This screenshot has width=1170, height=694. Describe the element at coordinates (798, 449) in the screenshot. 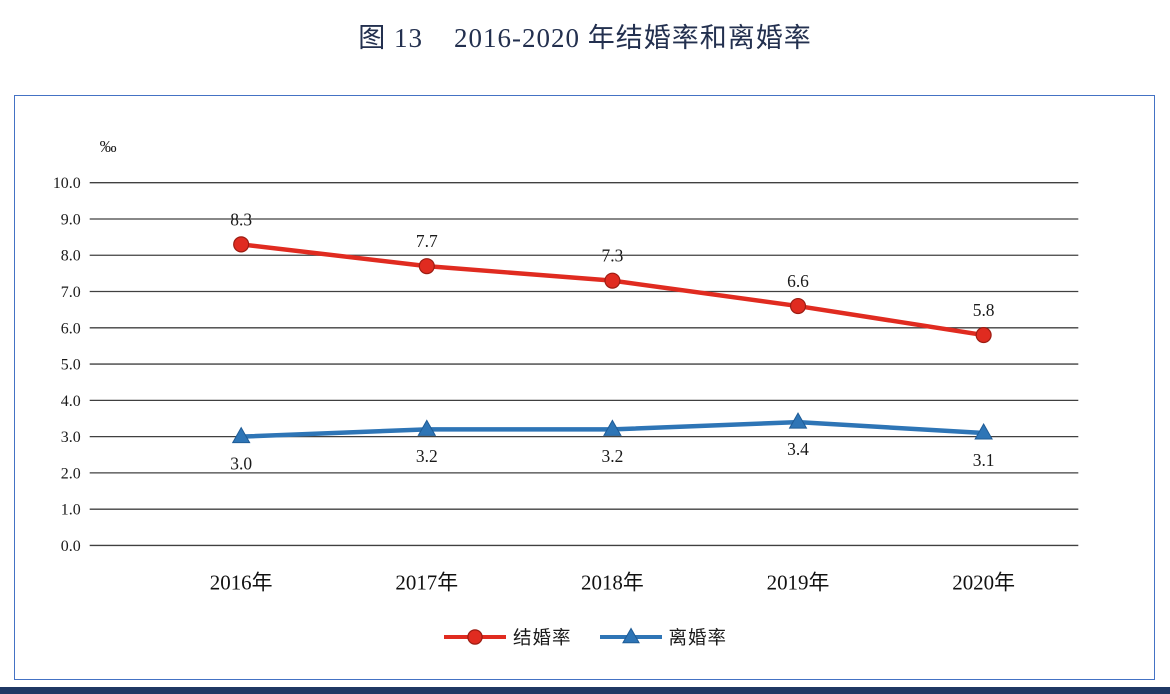

I see `data-label: 3.4` at that location.